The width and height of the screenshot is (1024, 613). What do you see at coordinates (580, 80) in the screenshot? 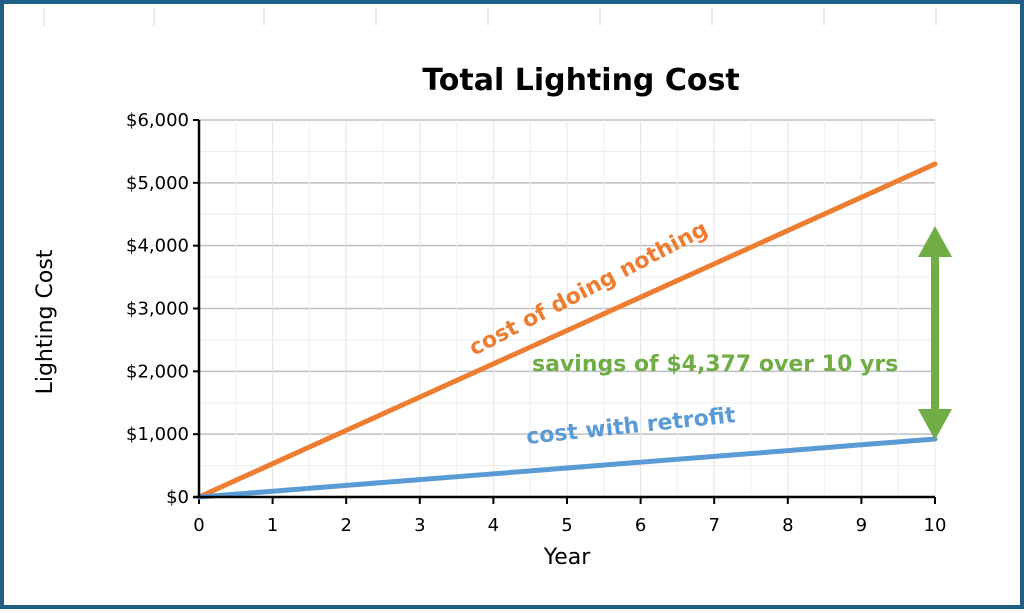
I see `chart-title: Total Lighting Cost` at bounding box center [580, 80].